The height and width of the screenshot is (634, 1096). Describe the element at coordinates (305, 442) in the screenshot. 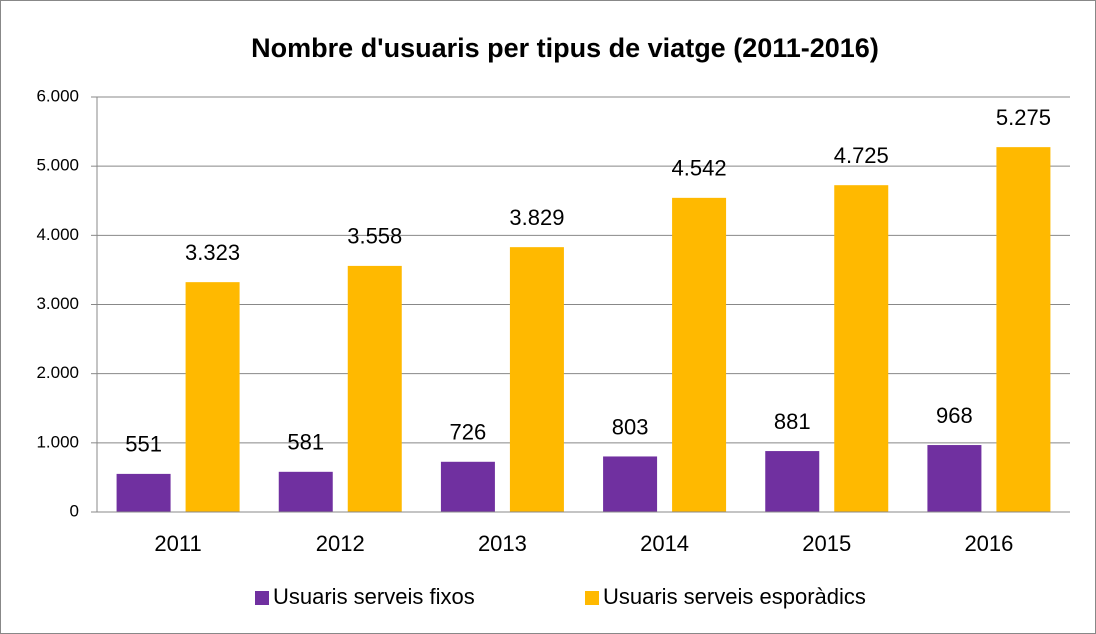

I see `value-label: 581` at that location.